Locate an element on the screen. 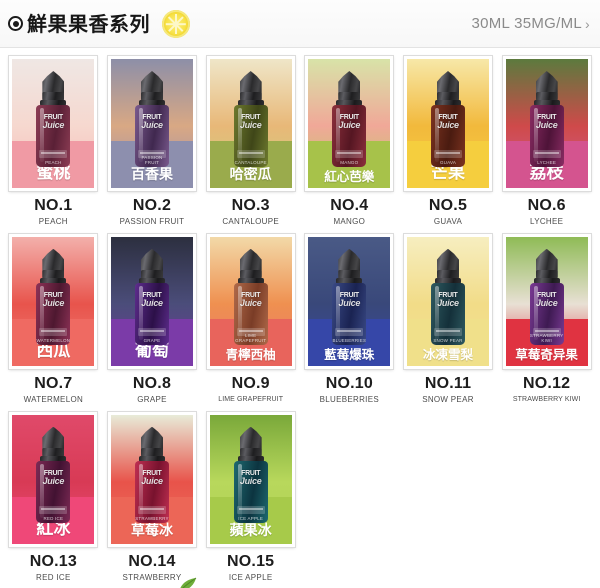 The width and height of the screenshot is (600, 588). product-number: NO.3 is located at coordinates (250, 205).